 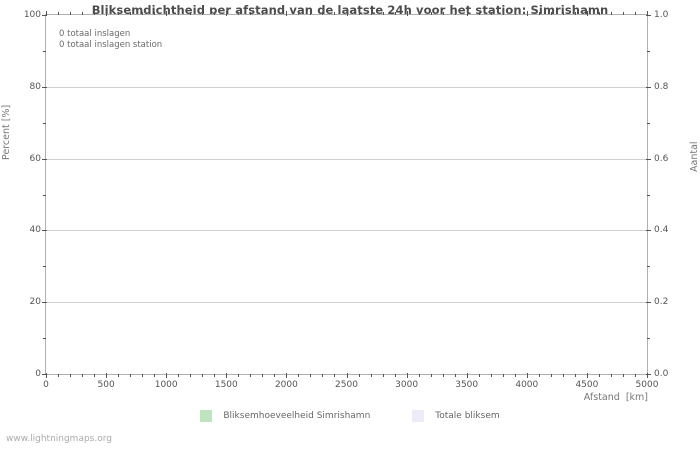 What do you see at coordinates (285, 416) in the screenshot?
I see `legend-item: Bliksemhoeveelheid Simrishamn` at bounding box center [285, 416].